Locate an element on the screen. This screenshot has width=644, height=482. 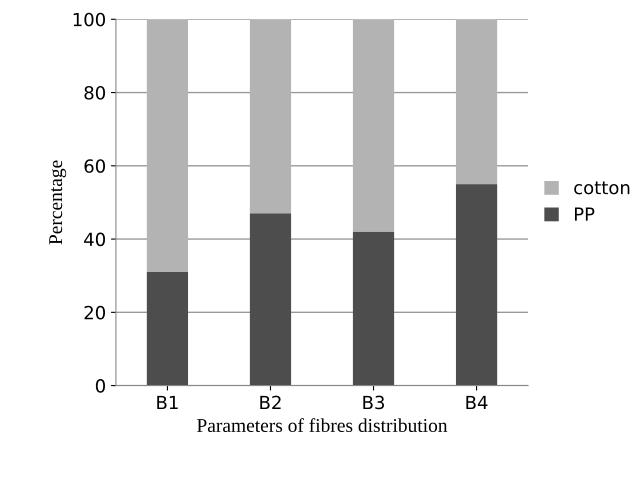
legend-label: PP is located at coordinates (584, 214).